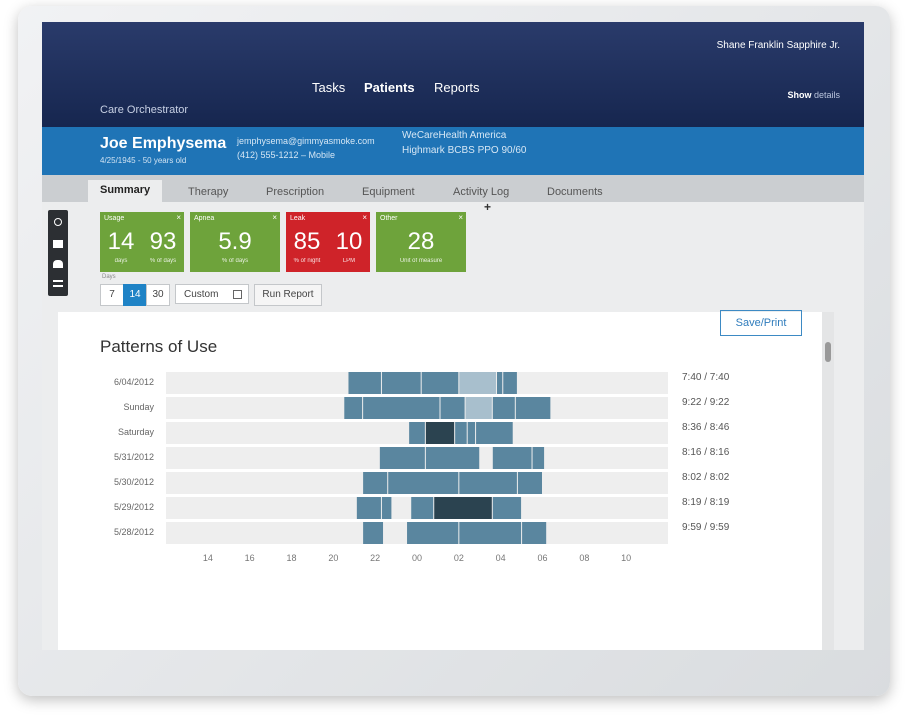 The height and width of the screenshot is (728, 910). I want to click on tile-value: 28, so click(421, 241).